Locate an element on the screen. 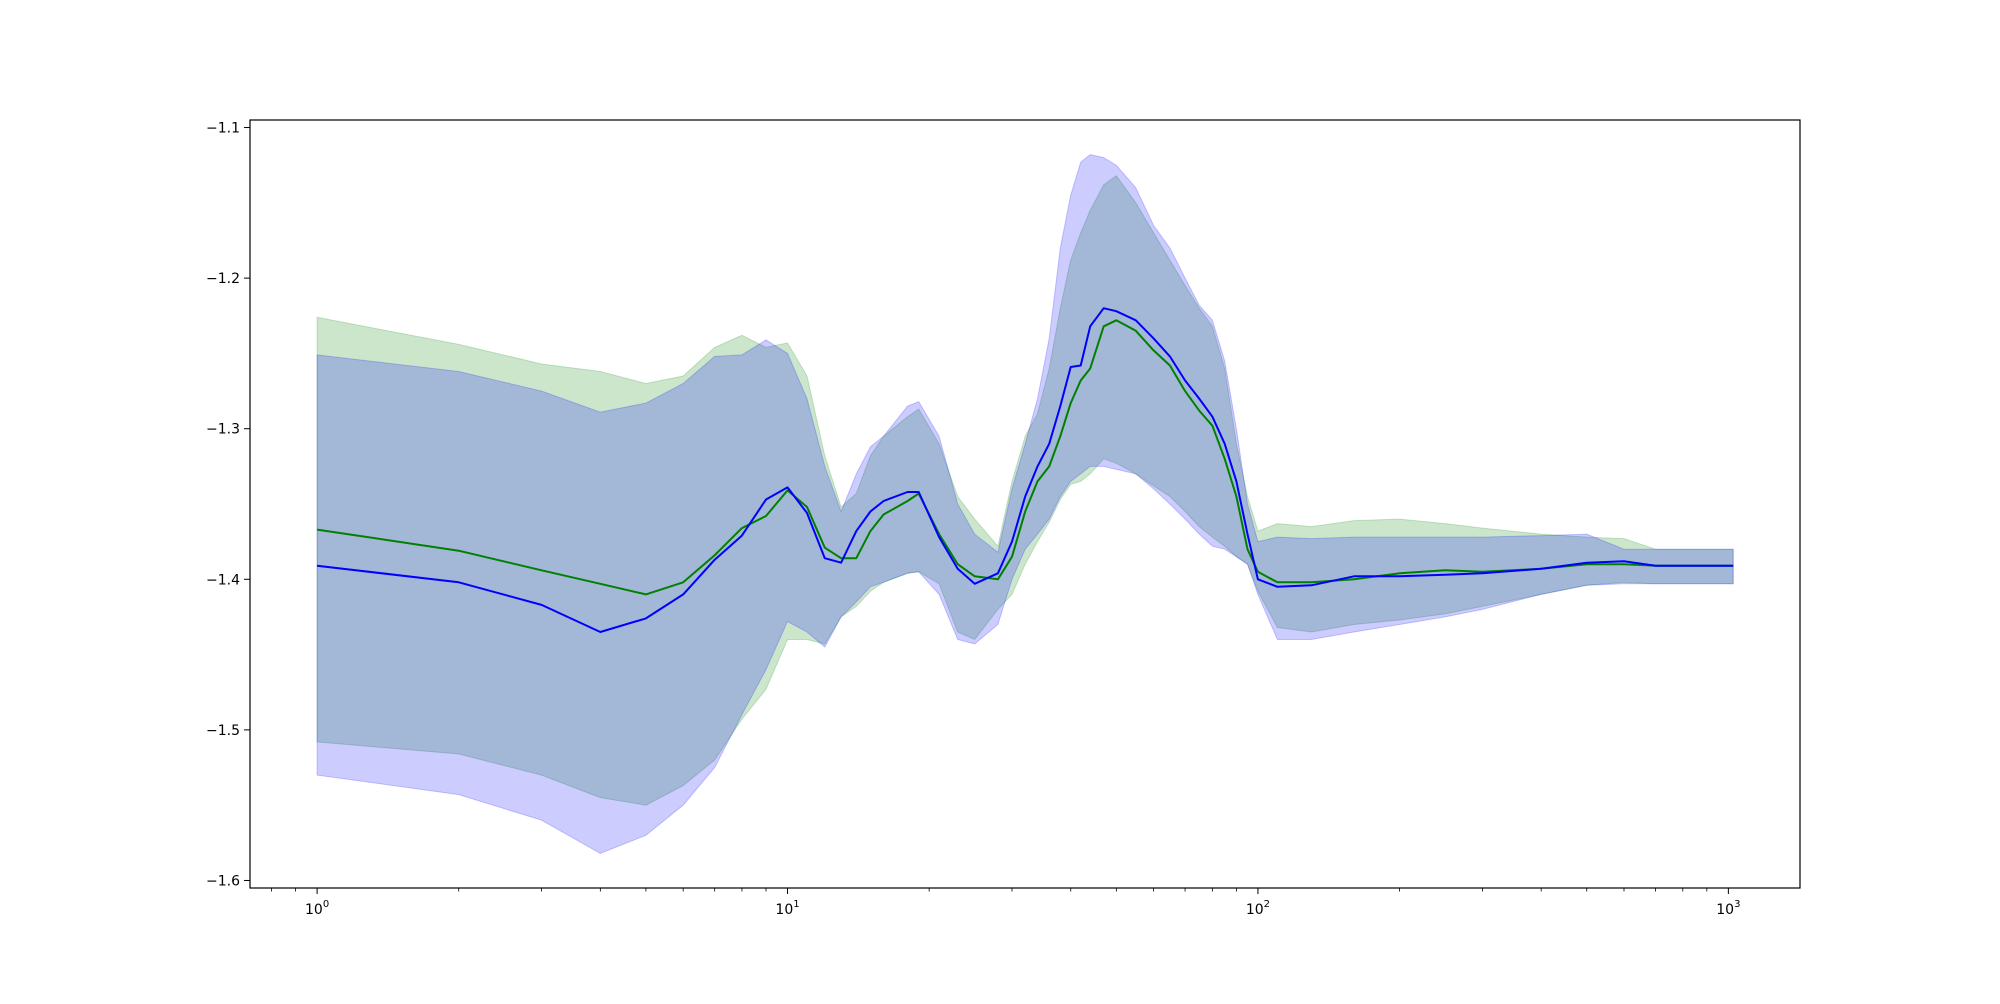 This screenshot has height=1004, width=2000. y-tick-label: −1.6 is located at coordinates (223, 881).